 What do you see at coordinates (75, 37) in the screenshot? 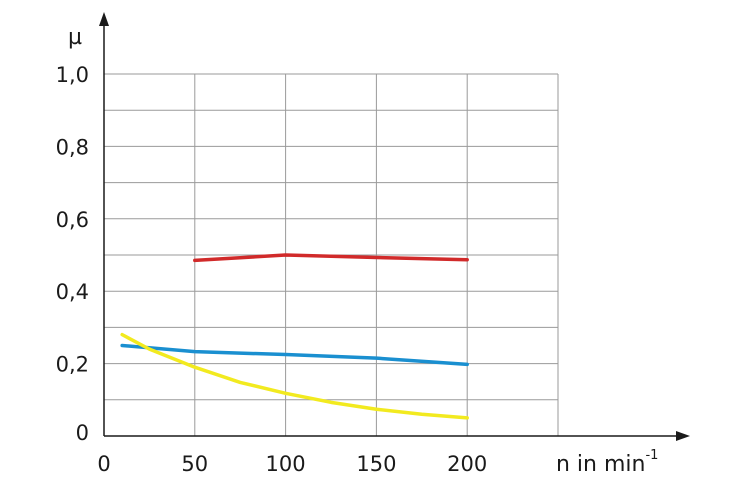
I see `y-axis-title: µ` at bounding box center [75, 37].